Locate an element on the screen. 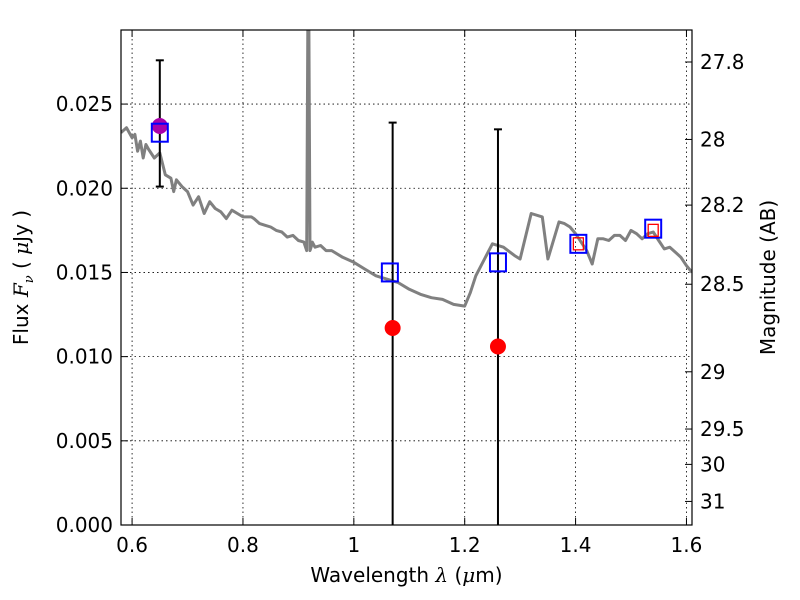 This screenshot has height=600, width=800. x-tick-label: 0.8 is located at coordinates (243, 545).